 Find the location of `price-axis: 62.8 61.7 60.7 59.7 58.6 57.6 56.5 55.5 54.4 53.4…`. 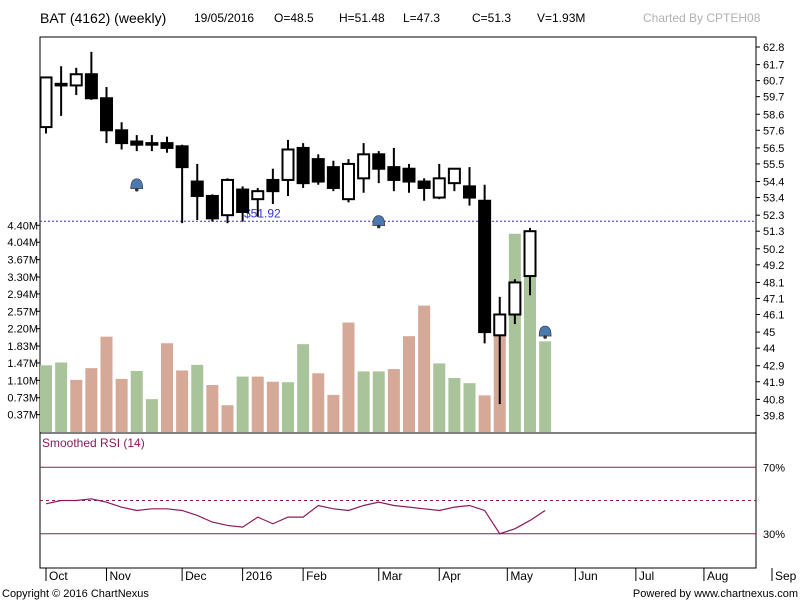

price-axis: 62.8 61.7 60.7 59.7 58.6 57.6 56.5 55.5 54.4 53.4… is located at coordinates (770, 232).